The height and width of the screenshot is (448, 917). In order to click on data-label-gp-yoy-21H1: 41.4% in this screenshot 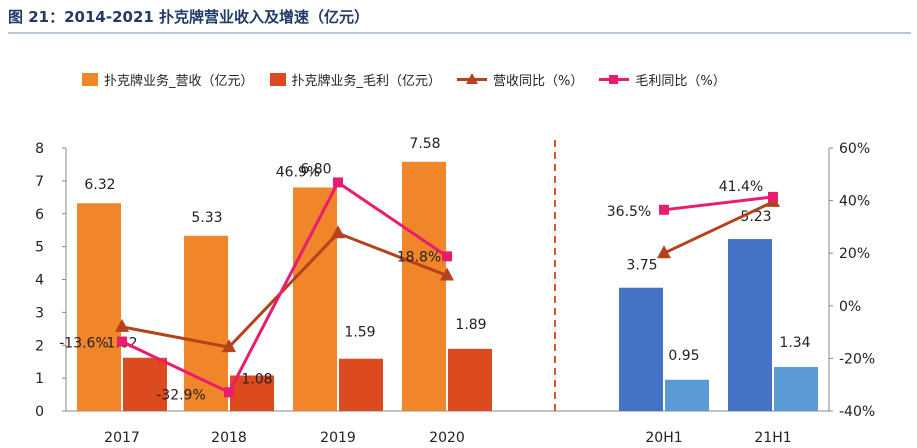, I will do `click(741, 187)`.